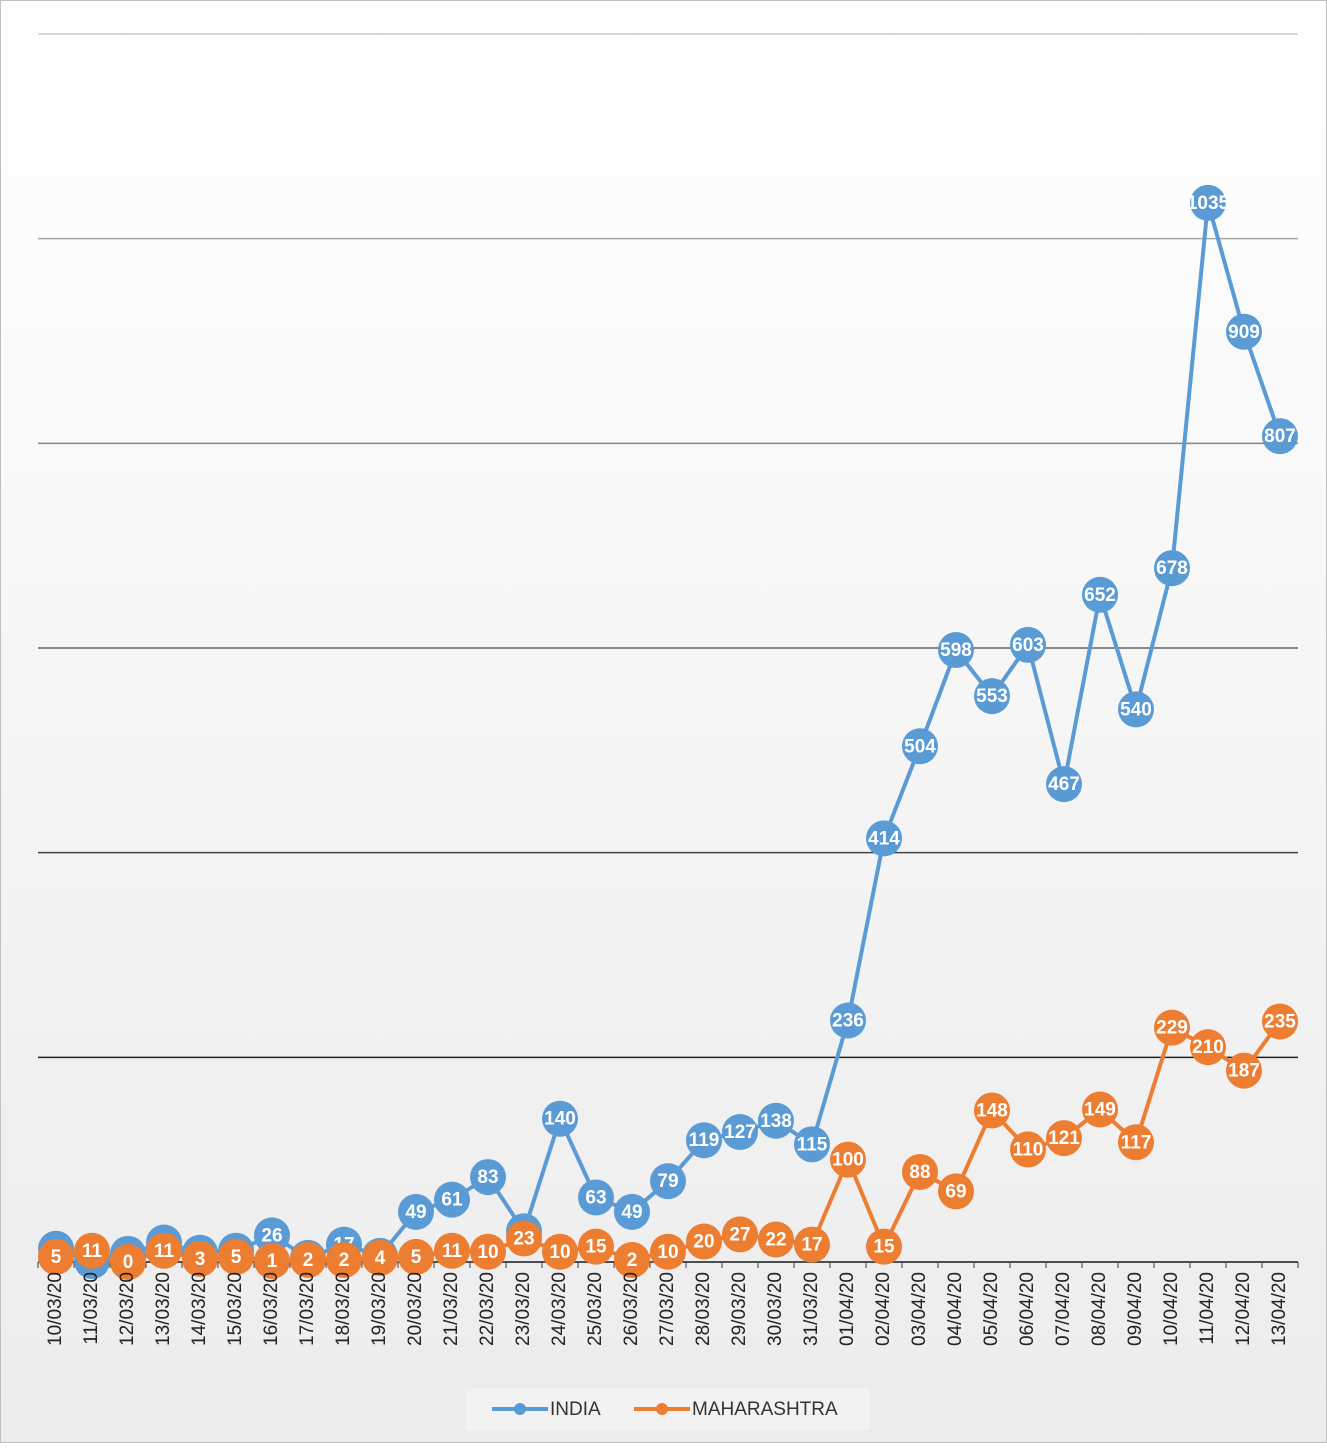  What do you see at coordinates (631, 1309) in the screenshot?
I see `x-tick-label: 26/03/20` at bounding box center [631, 1309].